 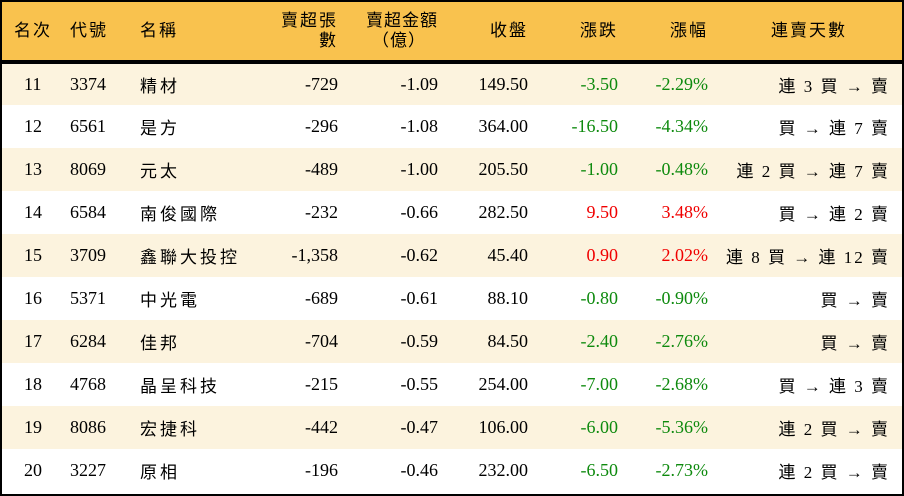 What do you see at coordinates (399, 40) in the screenshot?
I see `header-sell-amount-line2: （億）` at bounding box center [399, 40].